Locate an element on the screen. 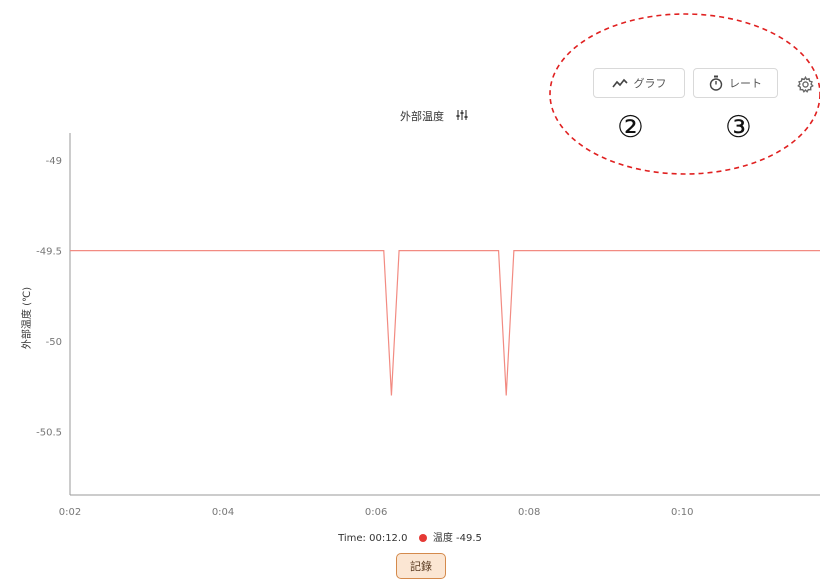  graph-button-label: グラフ is located at coordinates (650, 83).